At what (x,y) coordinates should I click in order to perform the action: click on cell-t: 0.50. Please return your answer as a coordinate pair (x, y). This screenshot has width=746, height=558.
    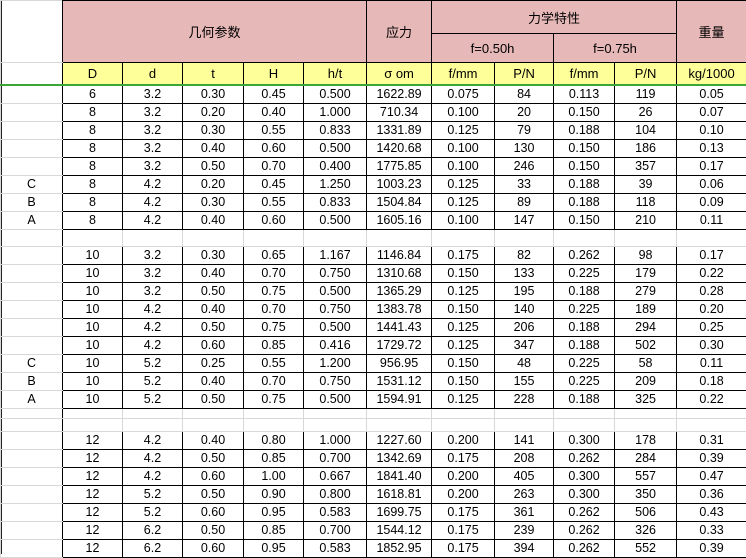
    Looking at the image, I should click on (213, 530).